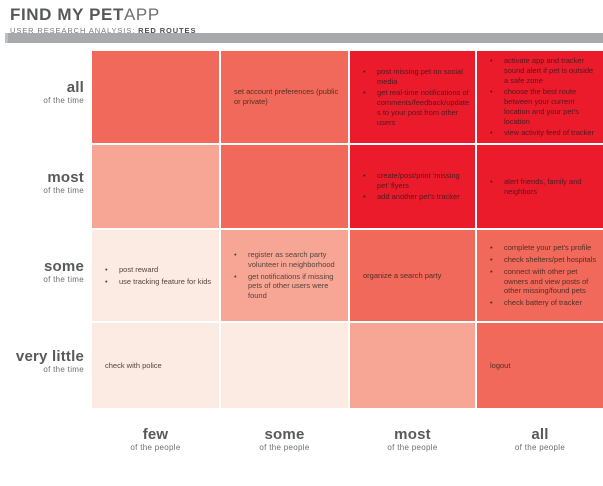  Describe the element at coordinates (42, 97) in the screenshot. I see `y-axis-label-all: all of the time` at that location.